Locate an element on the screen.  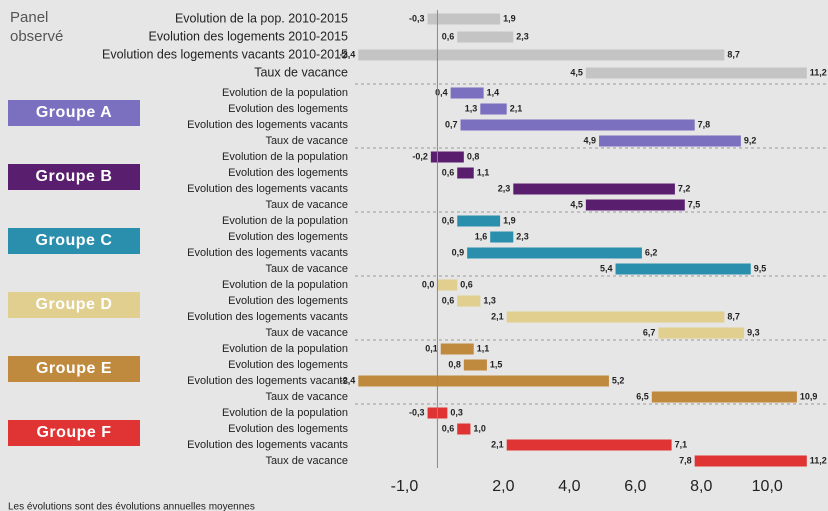
value-label: 7,1 is located at coordinates (681, 444).